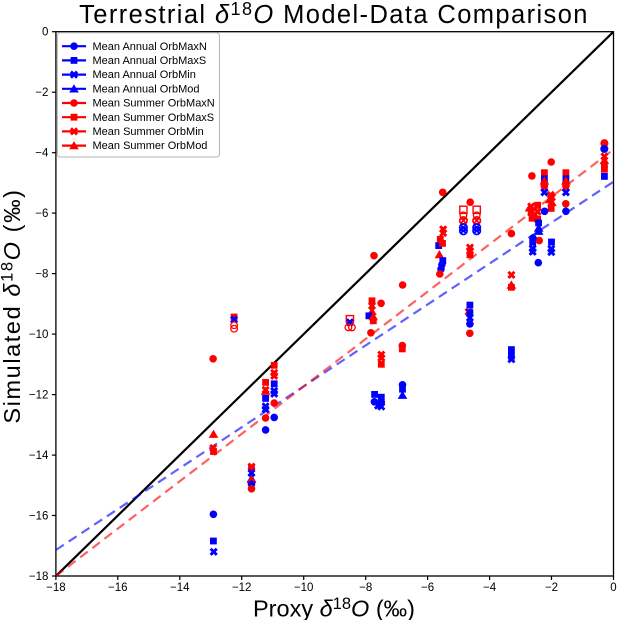 The width and height of the screenshot is (617, 625). I want to click on svg-text: Mean Summer OrbMod, so click(150, 146).